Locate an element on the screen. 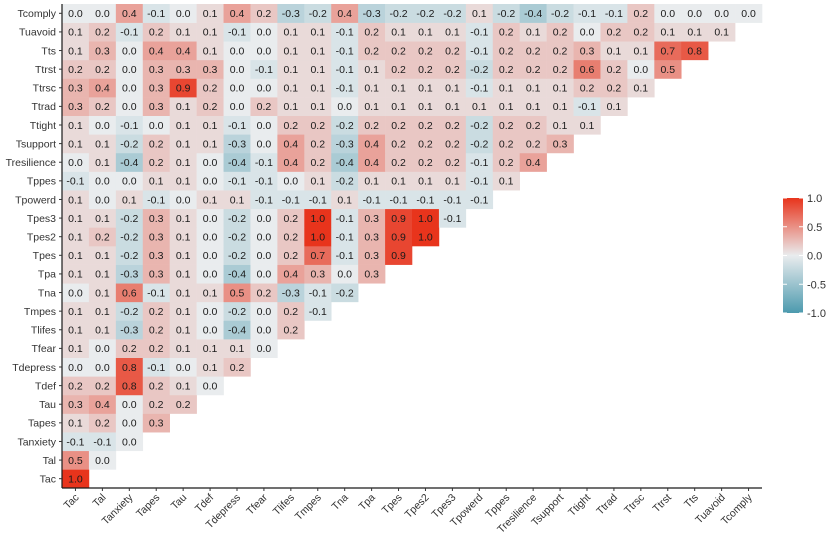  heatmap-cell-Tpowerd-Tpowerd is located at coordinates (479, 200).